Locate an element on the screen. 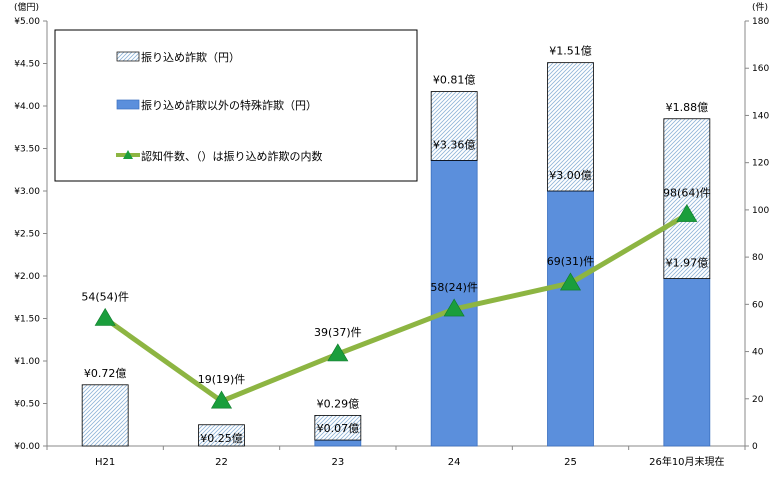  data-label-count: 69(31)件 is located at coordinates (571, 261).